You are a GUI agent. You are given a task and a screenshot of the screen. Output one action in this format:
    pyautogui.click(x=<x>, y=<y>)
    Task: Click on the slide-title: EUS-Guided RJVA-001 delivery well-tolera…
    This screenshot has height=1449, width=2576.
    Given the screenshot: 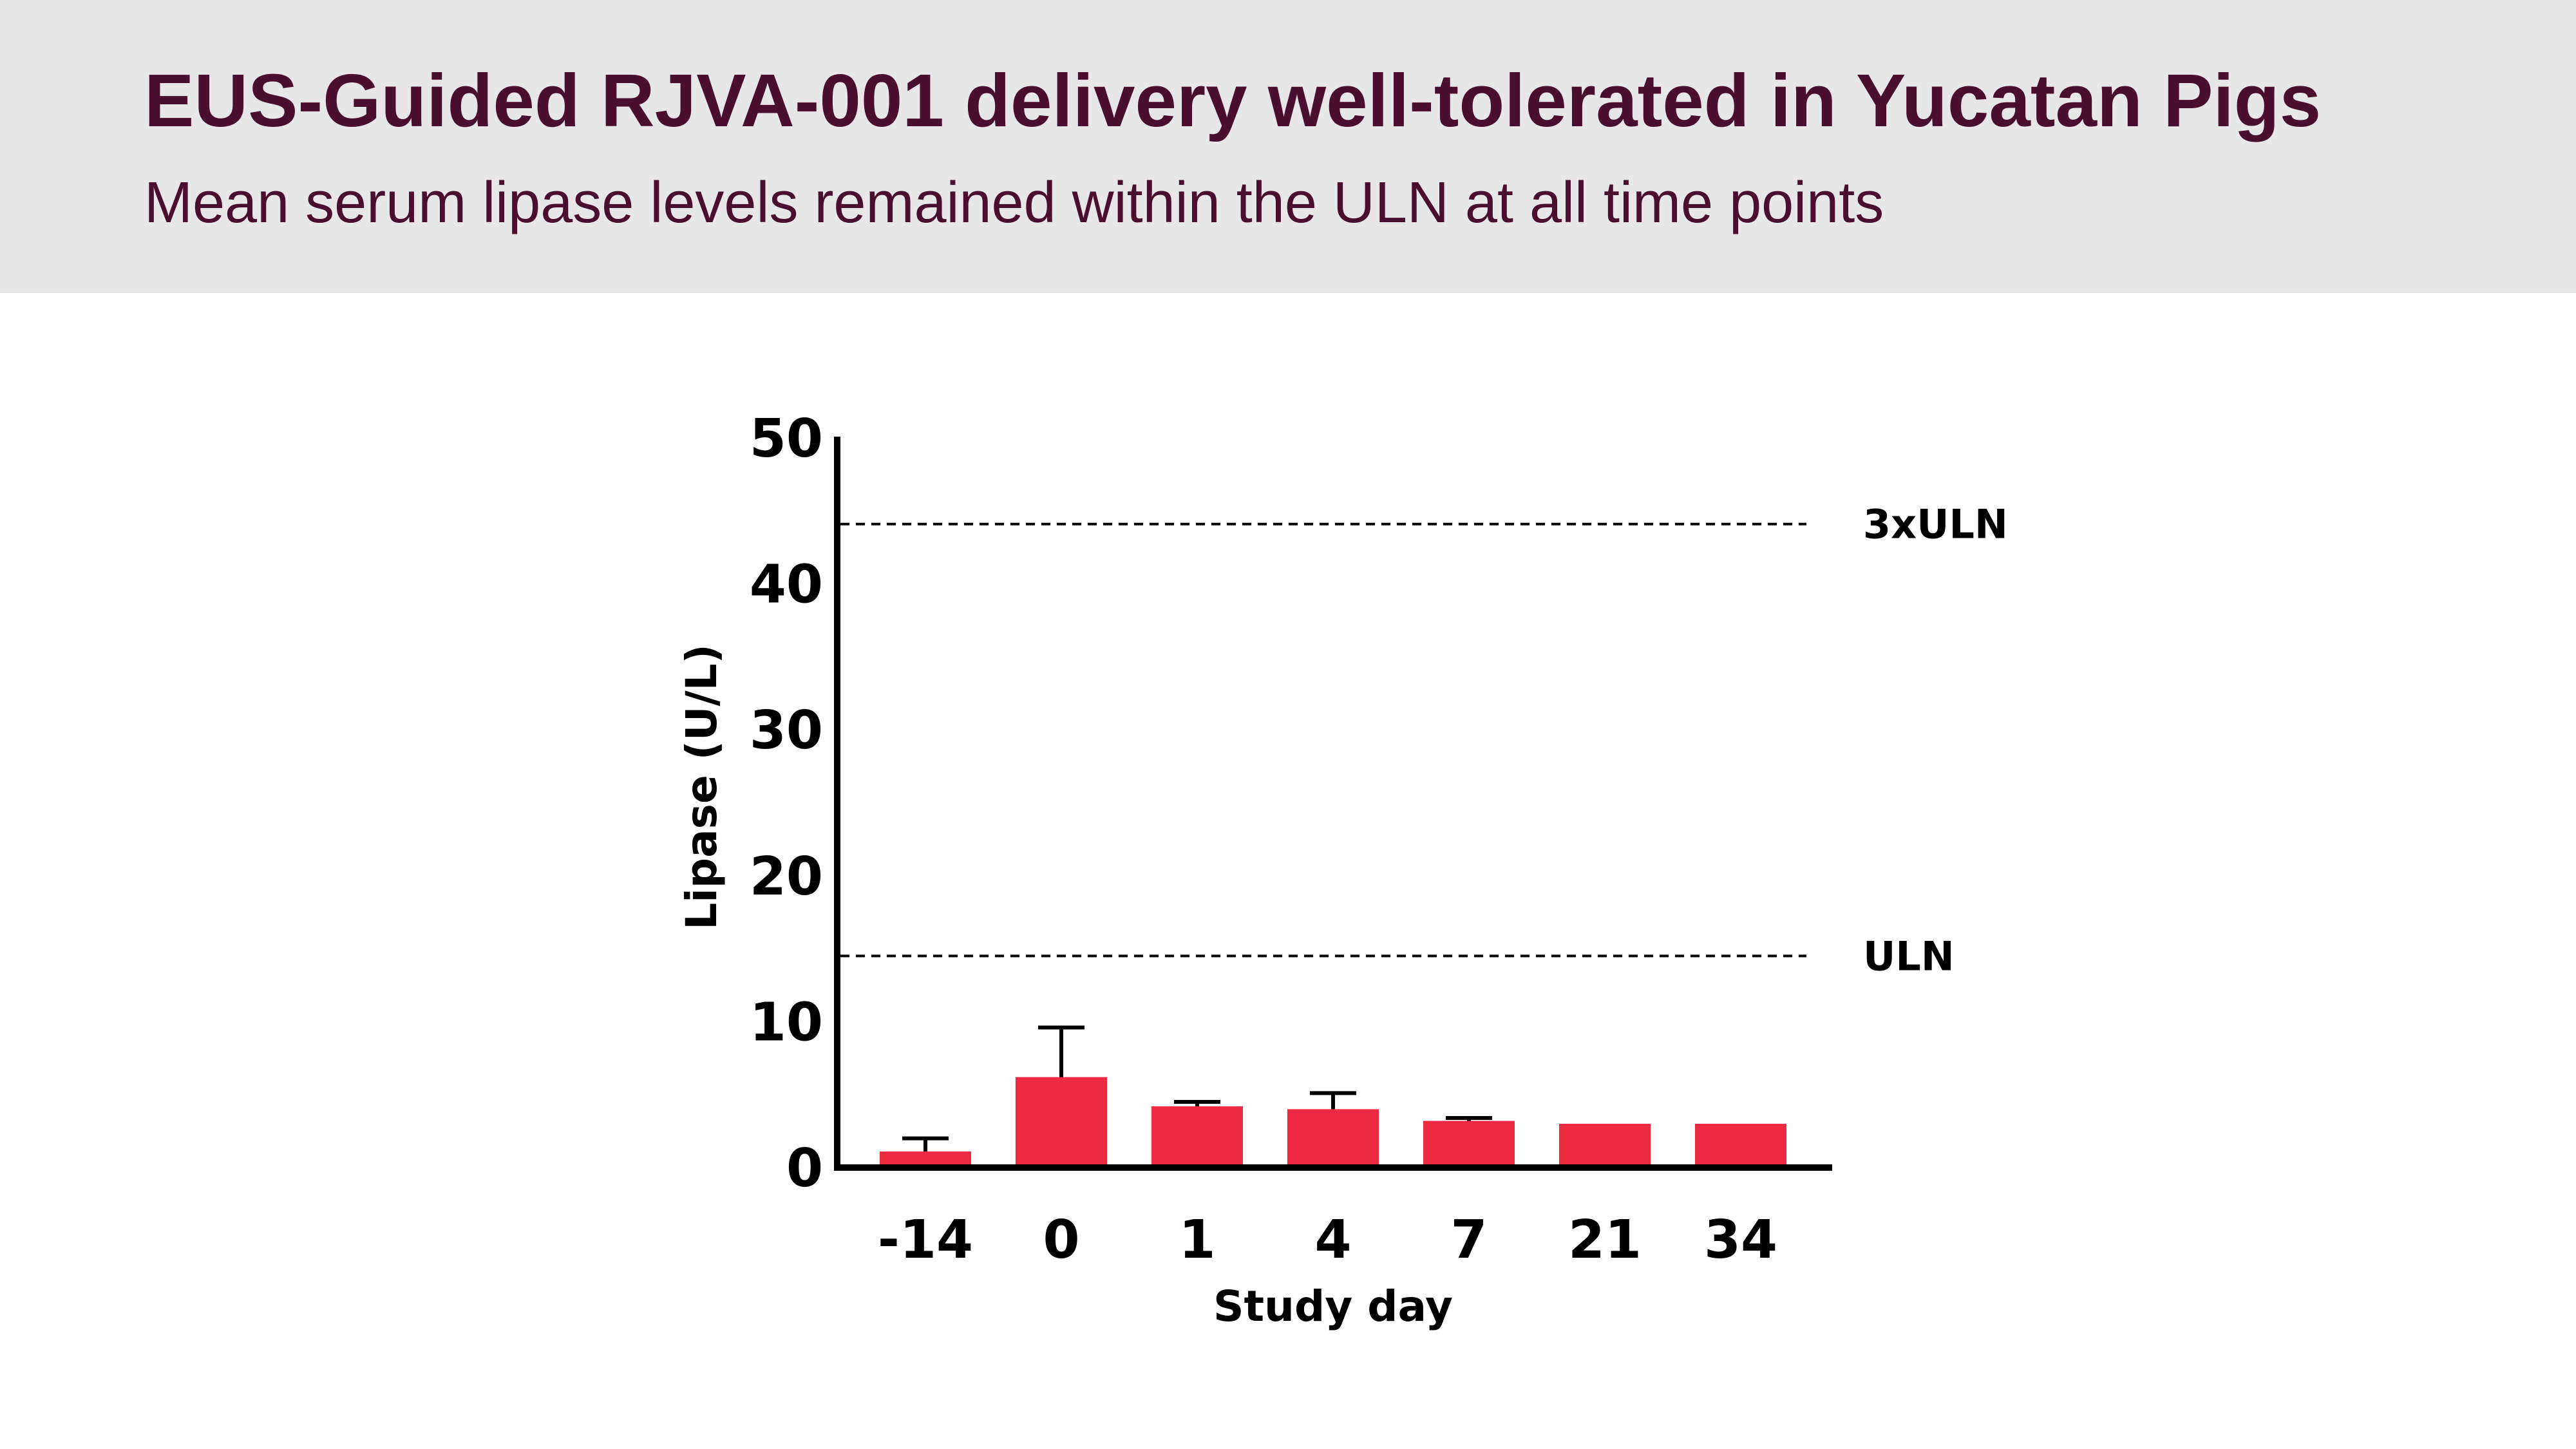 What is the action you would take?
    pyautogui.click(x=1233, y=100)
    